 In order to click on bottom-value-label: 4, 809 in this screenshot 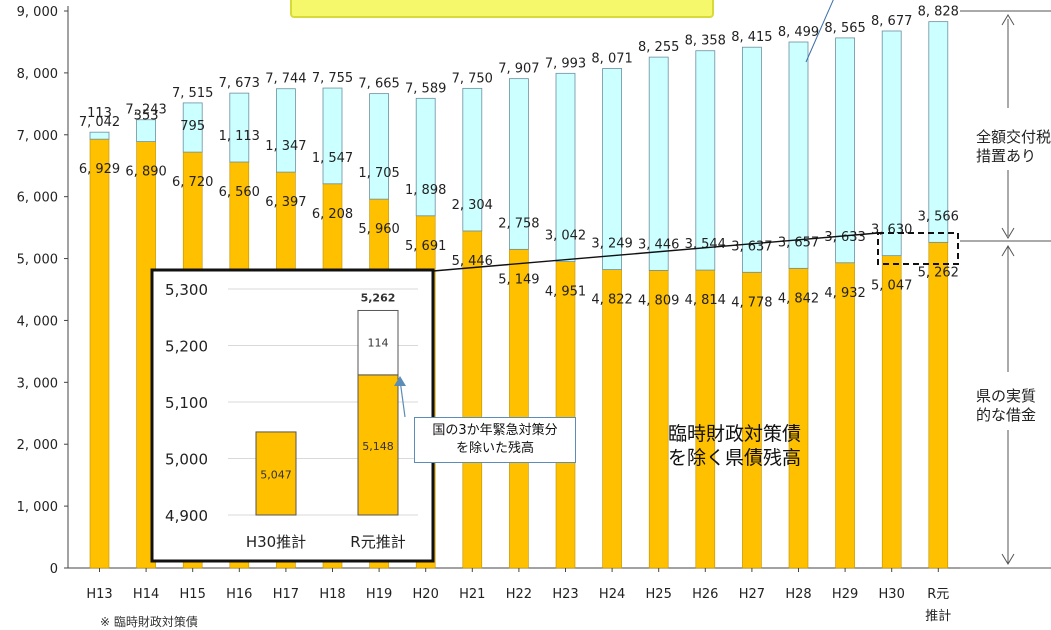, I will do `click(658, 300)`.